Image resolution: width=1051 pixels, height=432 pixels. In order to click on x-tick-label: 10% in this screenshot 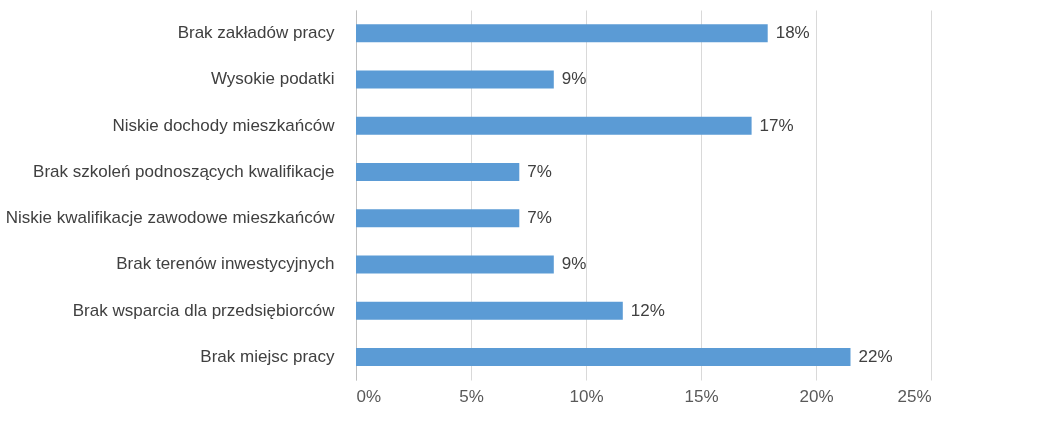, I will do `click(586, 396)`.